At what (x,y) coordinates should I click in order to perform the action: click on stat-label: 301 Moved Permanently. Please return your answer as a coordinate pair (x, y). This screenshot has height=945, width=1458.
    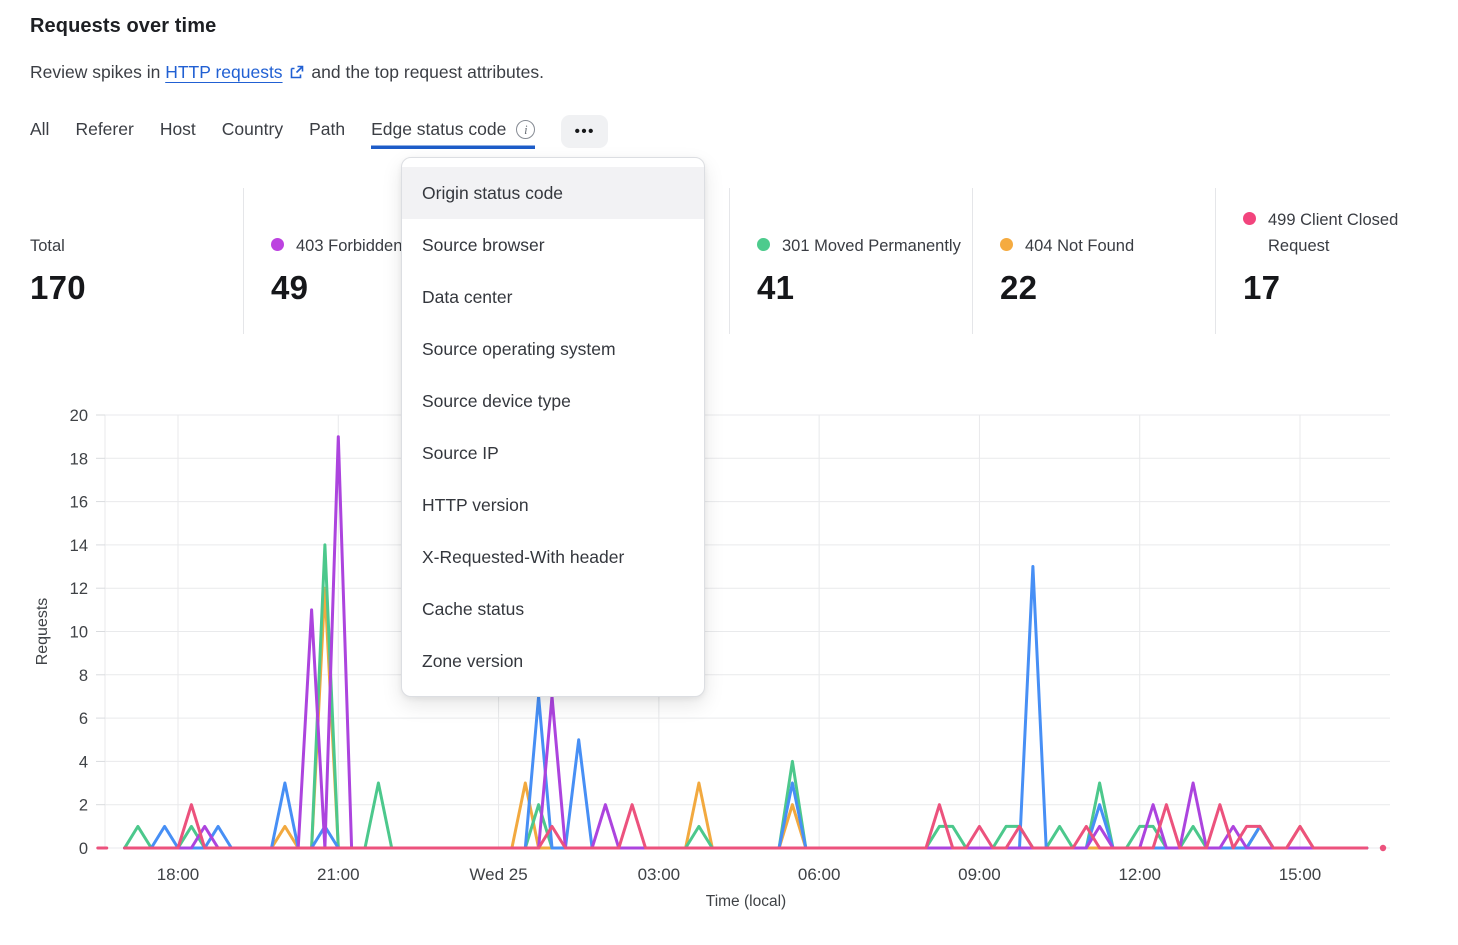
    Looking at the image, I should click on (871, 246).